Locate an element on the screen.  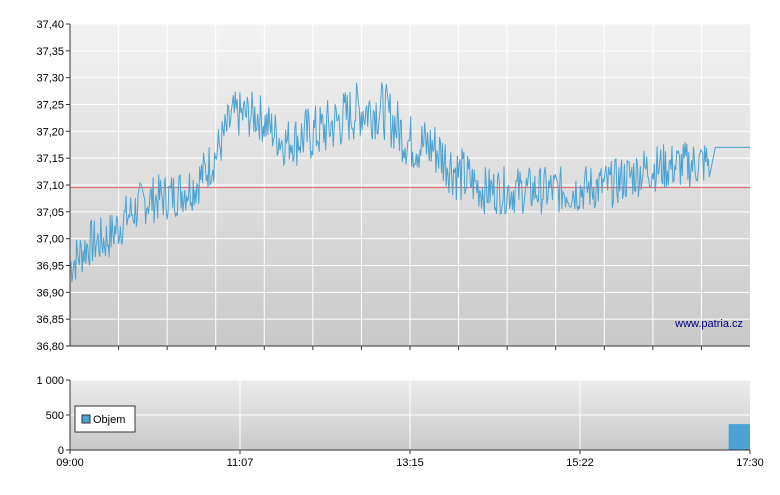
price-y-tick-label: 37,00 is located at coordinates (50, 240).